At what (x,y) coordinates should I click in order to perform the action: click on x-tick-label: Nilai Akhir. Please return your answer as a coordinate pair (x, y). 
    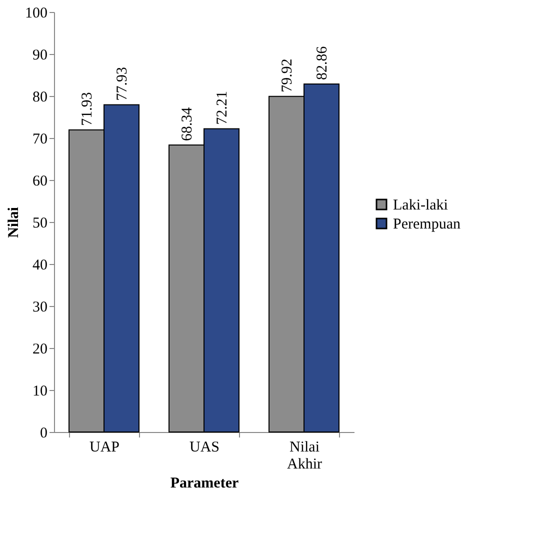
    Looking at the image, I should click on (304, 456).